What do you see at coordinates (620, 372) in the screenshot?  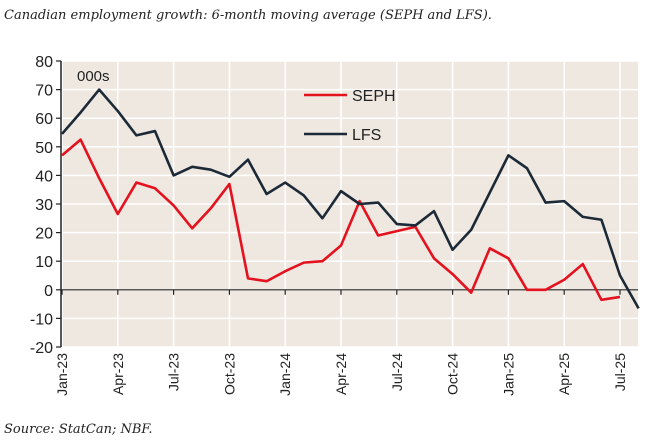 I see `x-tick-label: Jul-25` at bounding box center [620, 372].